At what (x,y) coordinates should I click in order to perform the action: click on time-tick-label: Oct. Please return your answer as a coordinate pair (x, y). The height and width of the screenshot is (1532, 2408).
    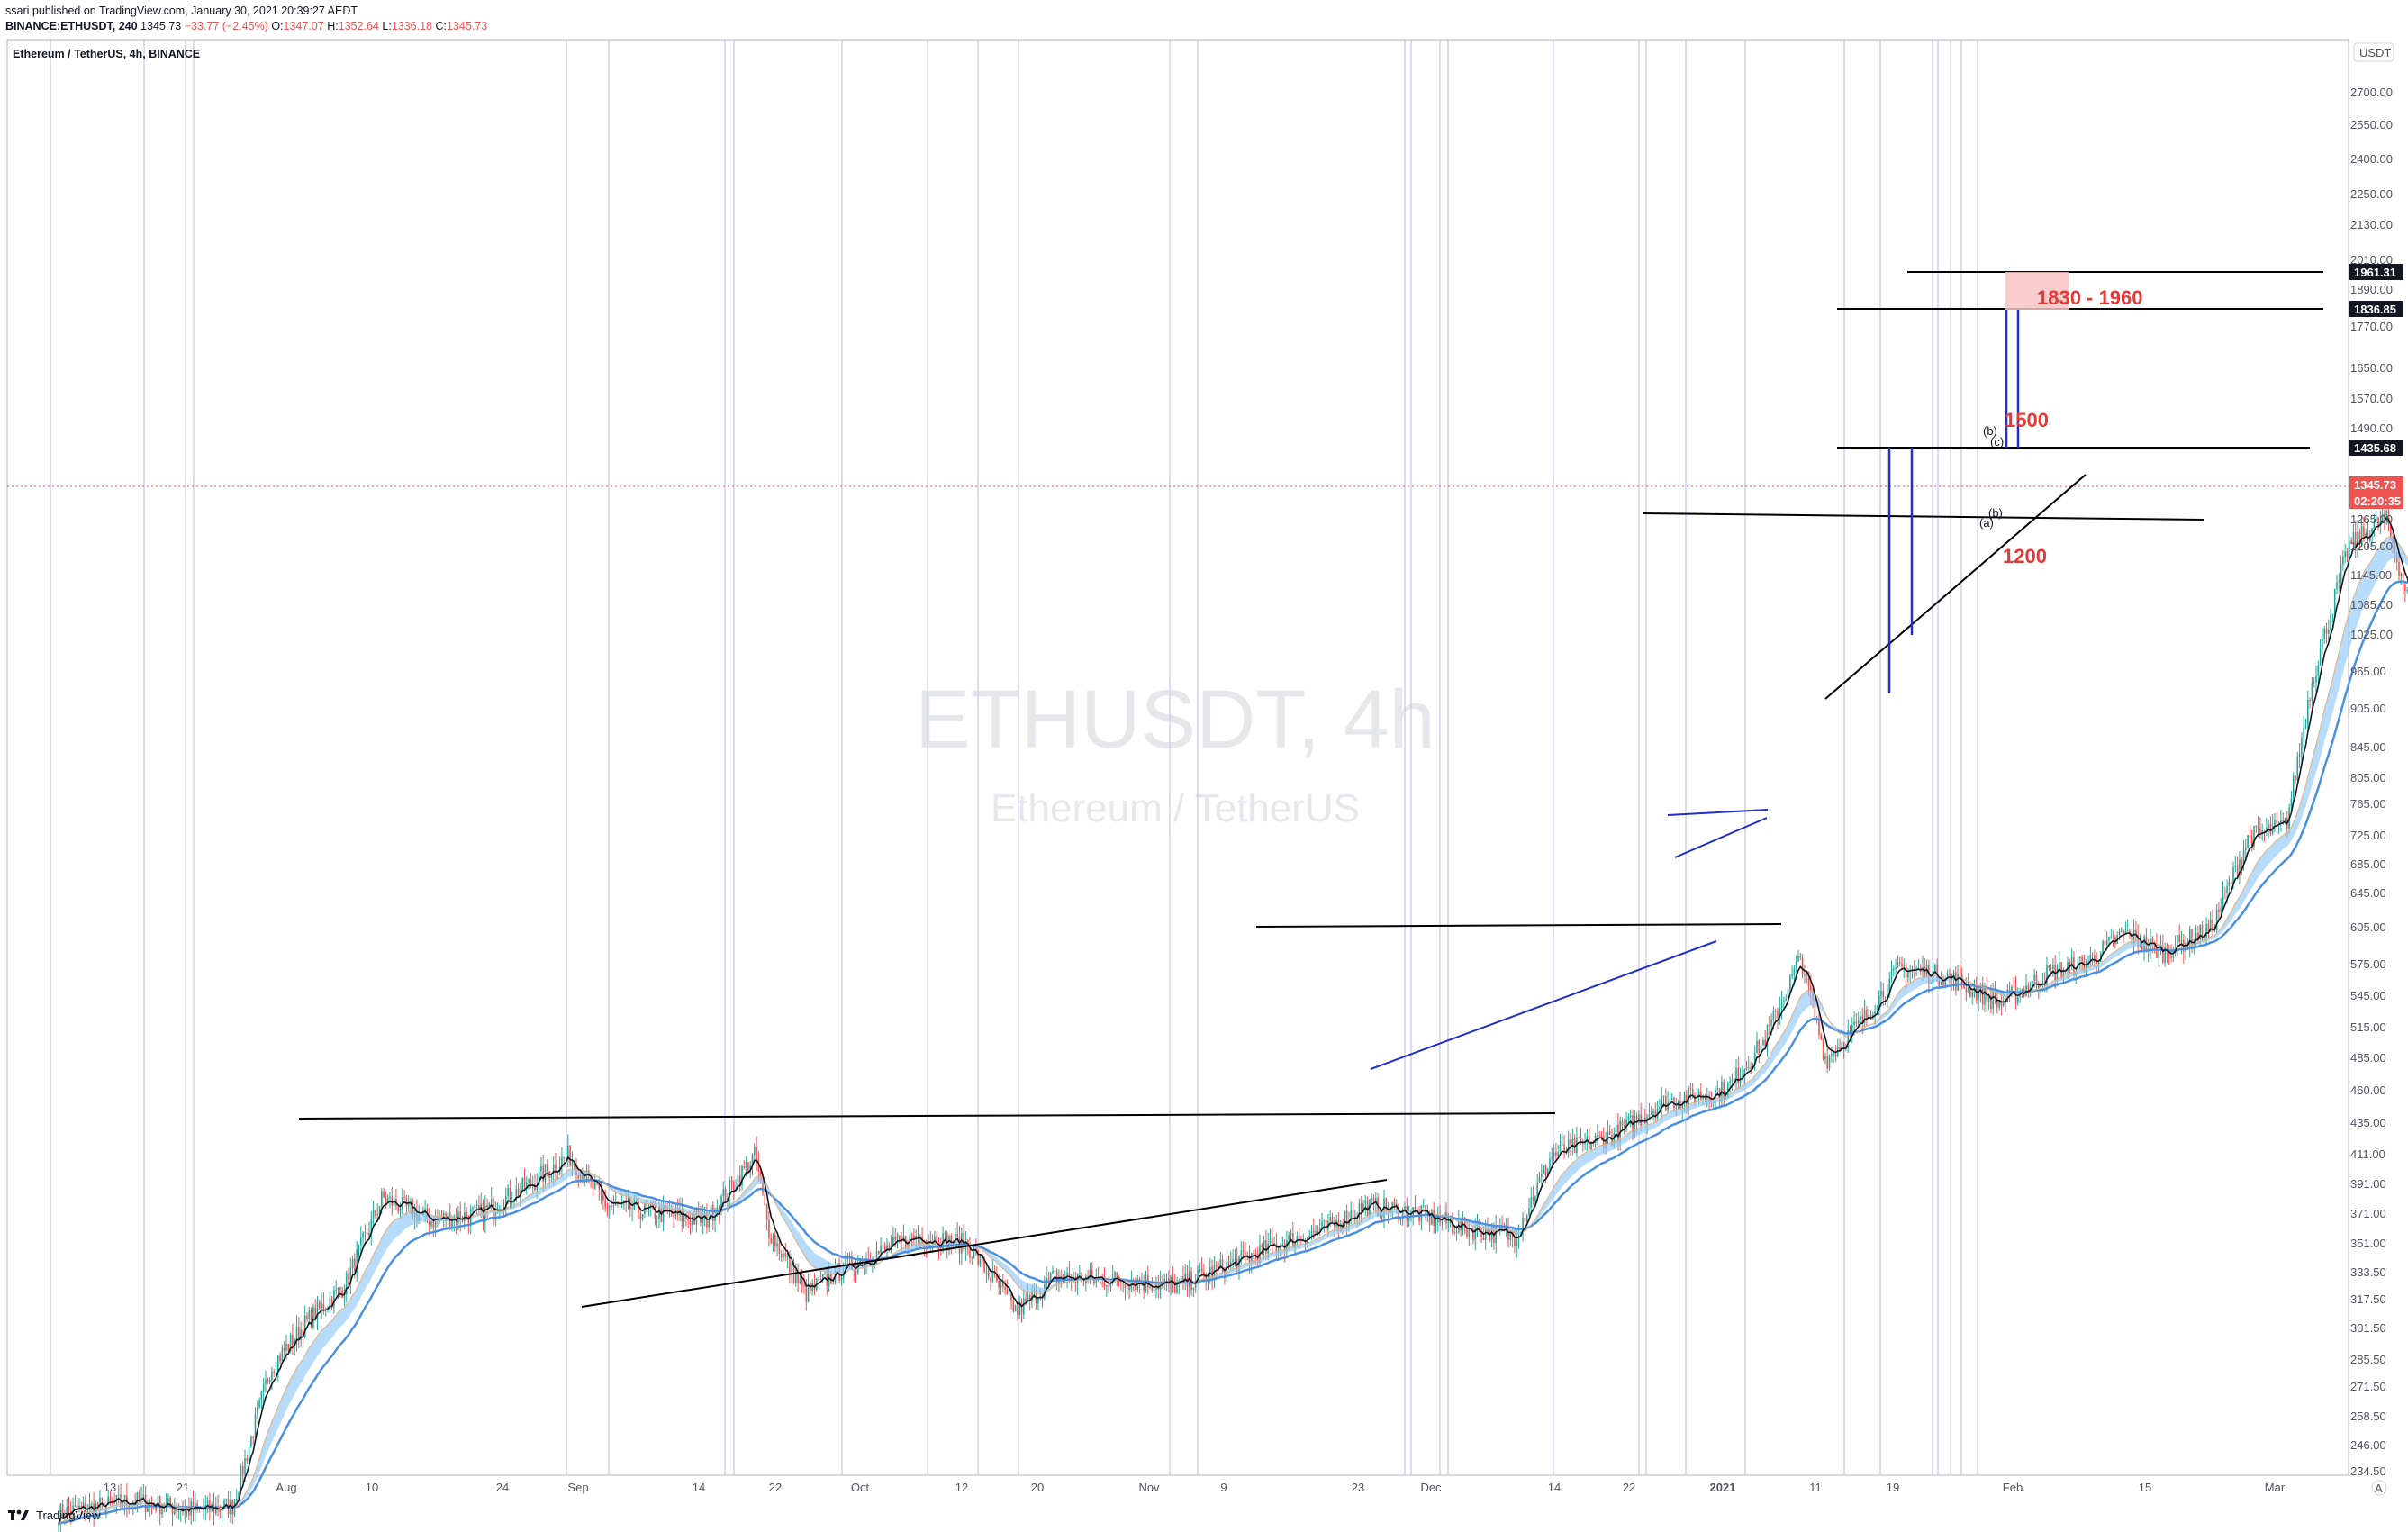
    Looking at the image, I should click on (860, 1487).